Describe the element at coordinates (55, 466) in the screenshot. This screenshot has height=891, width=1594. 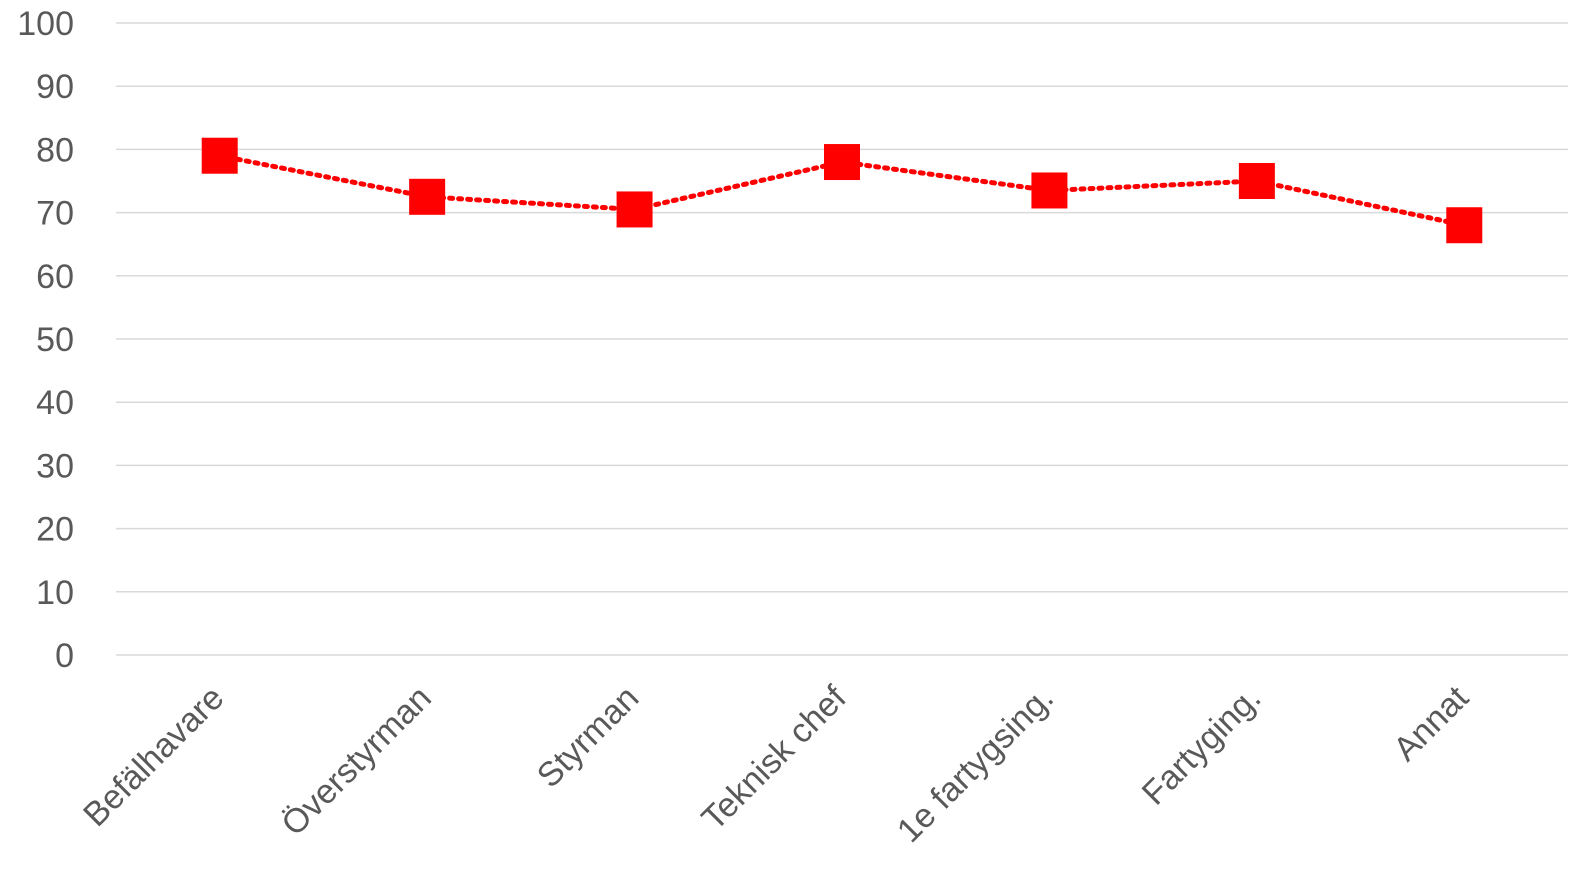
I see `y-tick-label: 30` at that location.